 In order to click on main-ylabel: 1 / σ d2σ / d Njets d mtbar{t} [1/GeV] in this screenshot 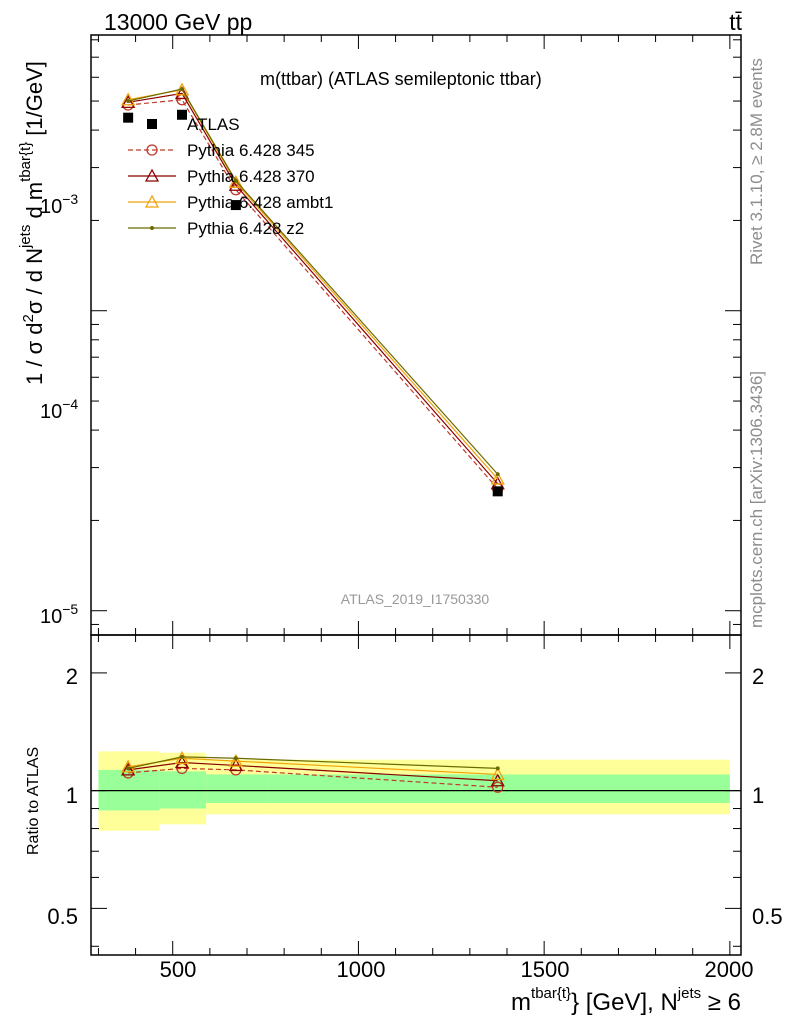, I will do `click(32, 223)`.